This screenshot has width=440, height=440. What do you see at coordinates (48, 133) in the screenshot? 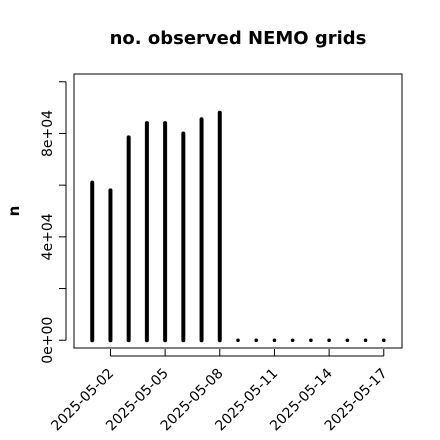
I see `y-tick-label: 8e+04` at bounding box center [48, 133].